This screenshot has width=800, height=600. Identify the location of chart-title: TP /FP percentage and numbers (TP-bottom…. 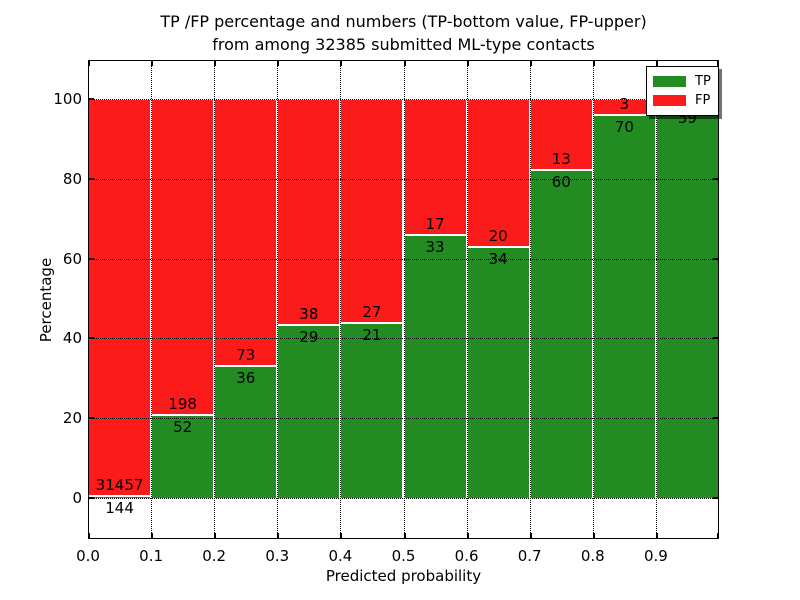
(403, 33).